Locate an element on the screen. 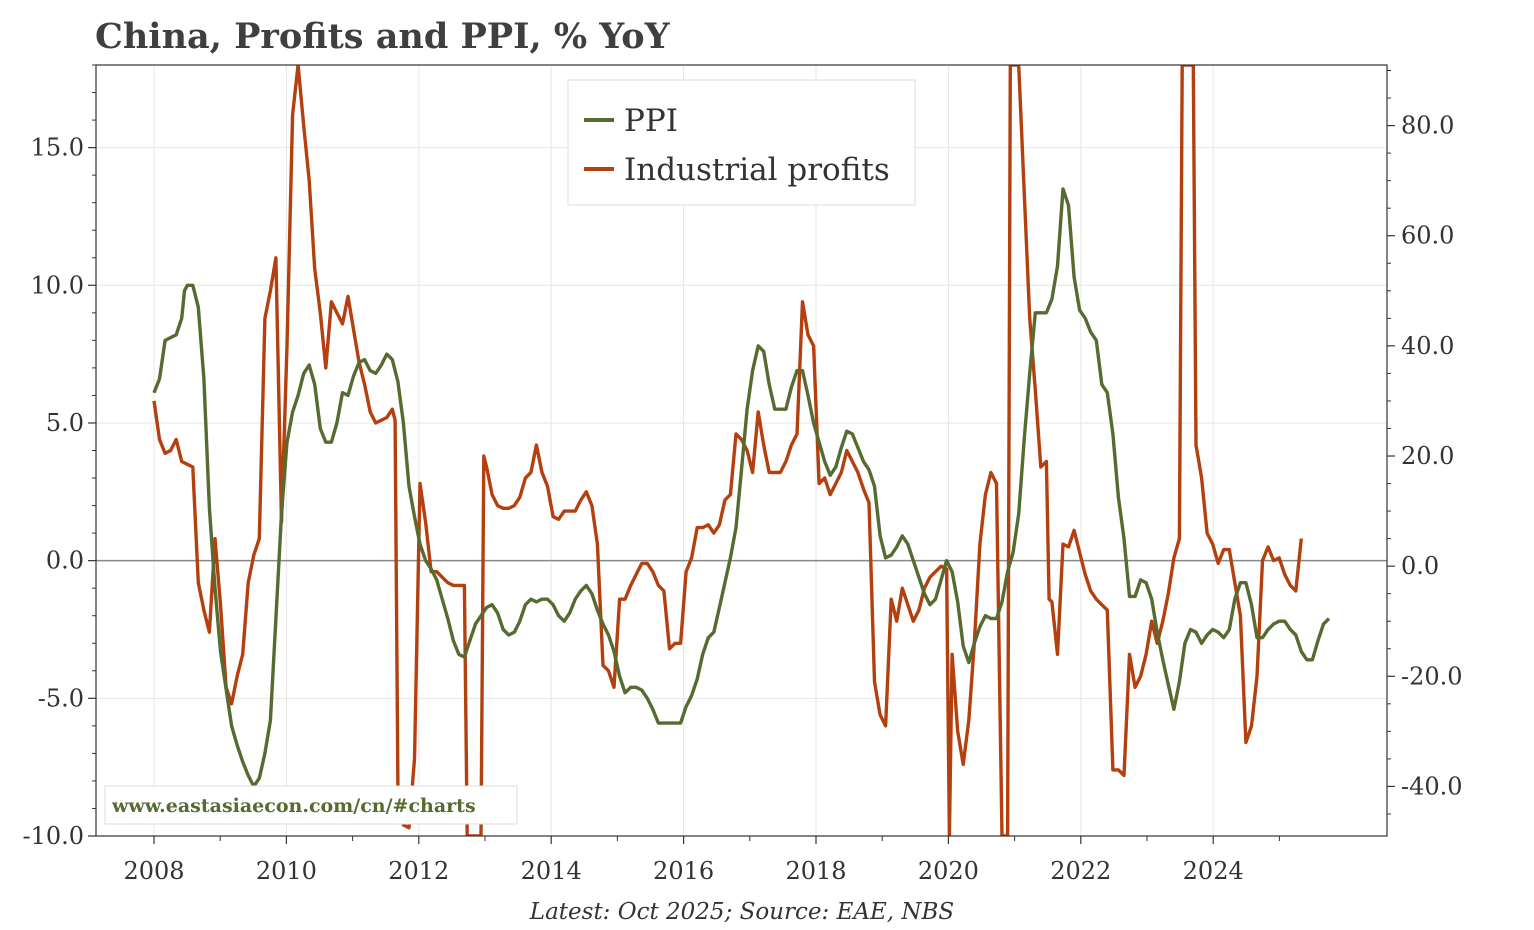 The height and width of the screenshot is (930, 1534). y-right-tick-label: -20.0 is located at coordinates (1432, 676).